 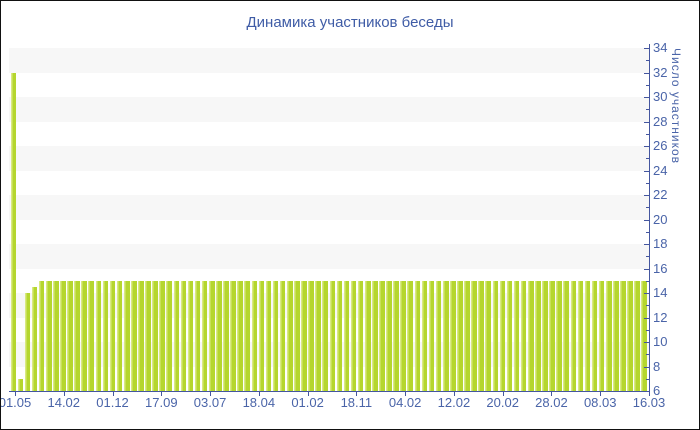 What do you see at coordinates (329, 391) in the screenshot?
I see `x-axis-line` at bounding box center [329, 391].